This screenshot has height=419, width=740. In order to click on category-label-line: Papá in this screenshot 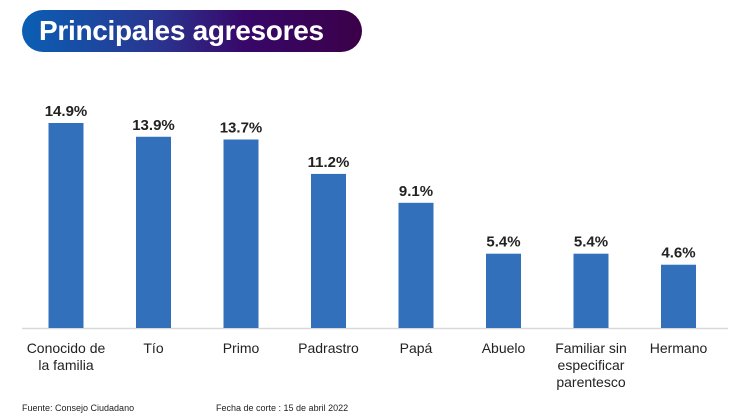, I will do `click(416, 348)`.